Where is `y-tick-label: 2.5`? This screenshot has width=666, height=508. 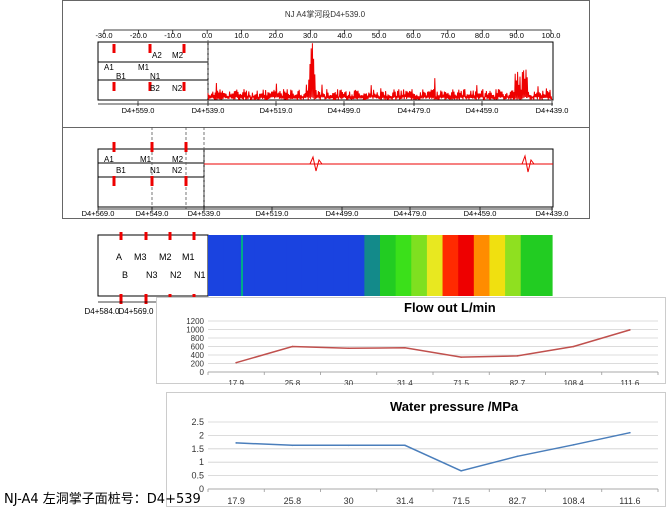
y-tick-label: 2.5 is located at coordinates (197, 422).